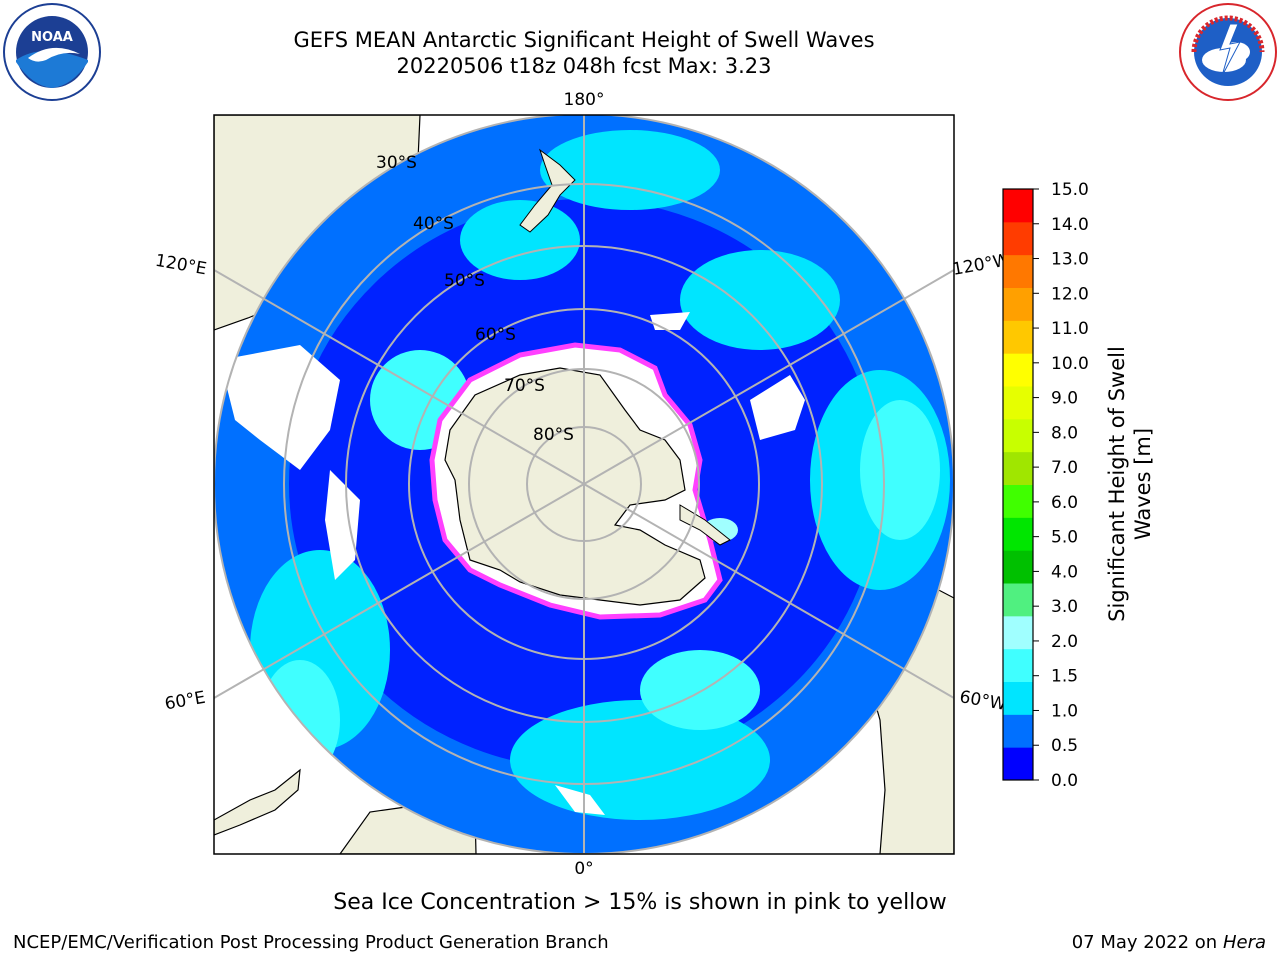  Describe the element at coordinates (1064, 711) in the screenshot. I see `colorbar-tick-label: 1.0` at that location.